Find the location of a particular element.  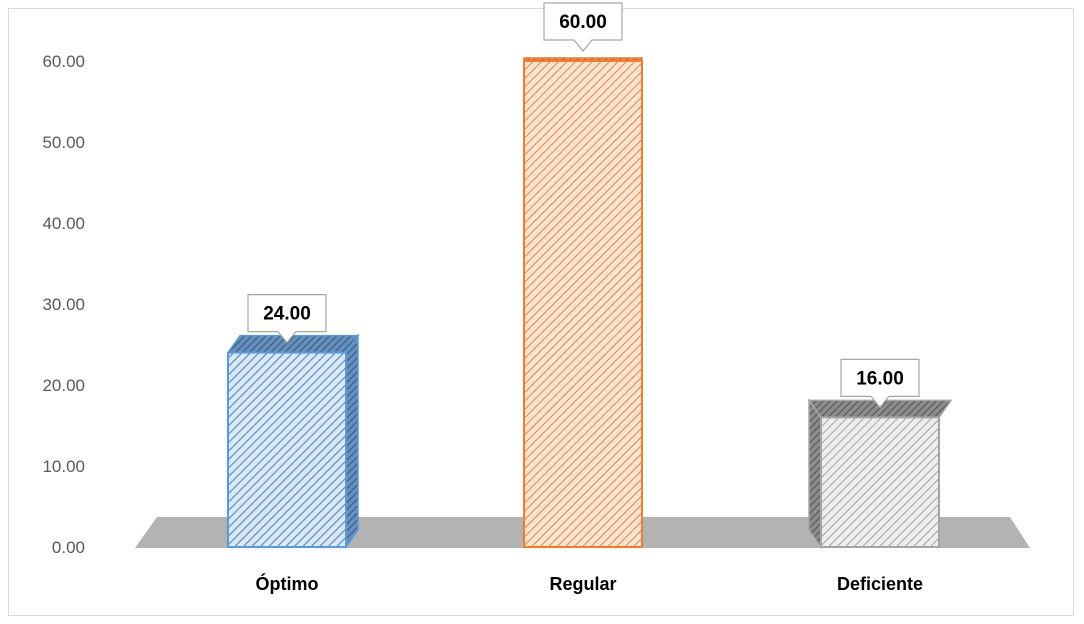

category-label: Óptimo is located at coordinates (287, 583).